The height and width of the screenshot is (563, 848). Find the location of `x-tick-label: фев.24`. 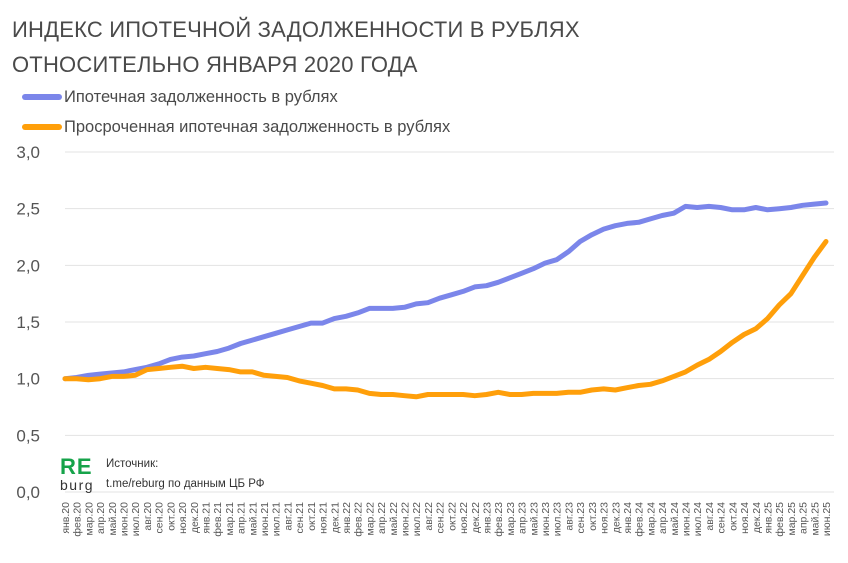

x-tick-label: фев.24 is located at coordinates (640, 519).